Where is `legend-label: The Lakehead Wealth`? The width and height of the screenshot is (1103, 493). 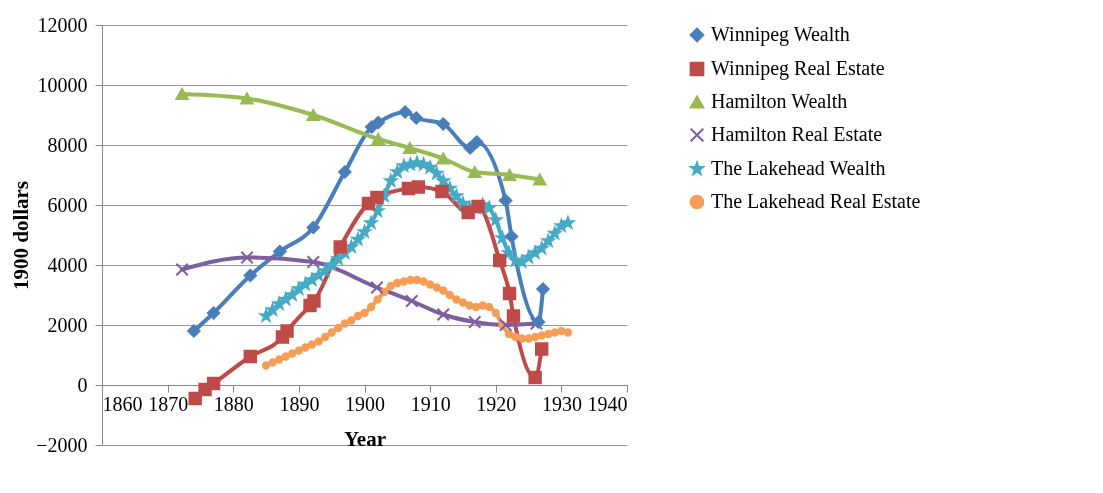
legend-label: The Lakehead Wealth is located at coordinates (798, 168).